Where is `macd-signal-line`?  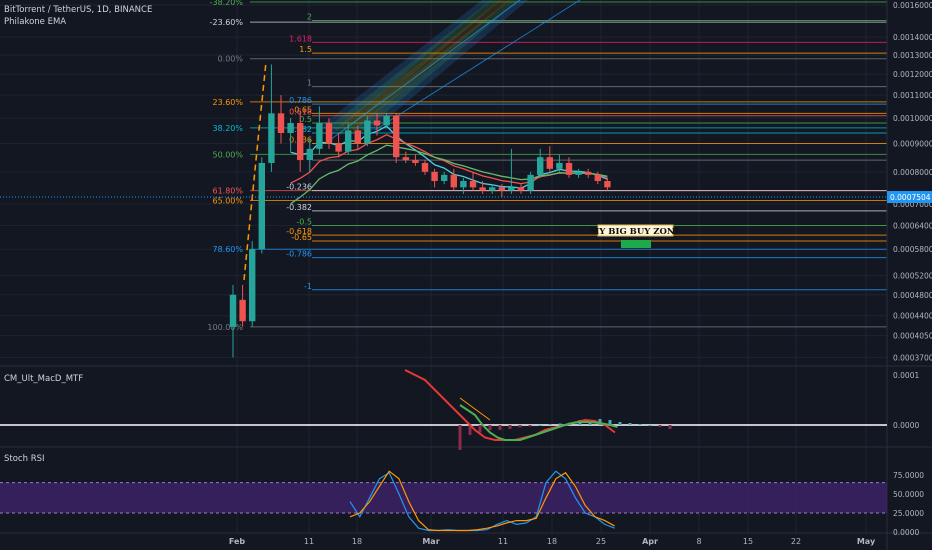
macd-signal-line is located at coordinates (538, 422).